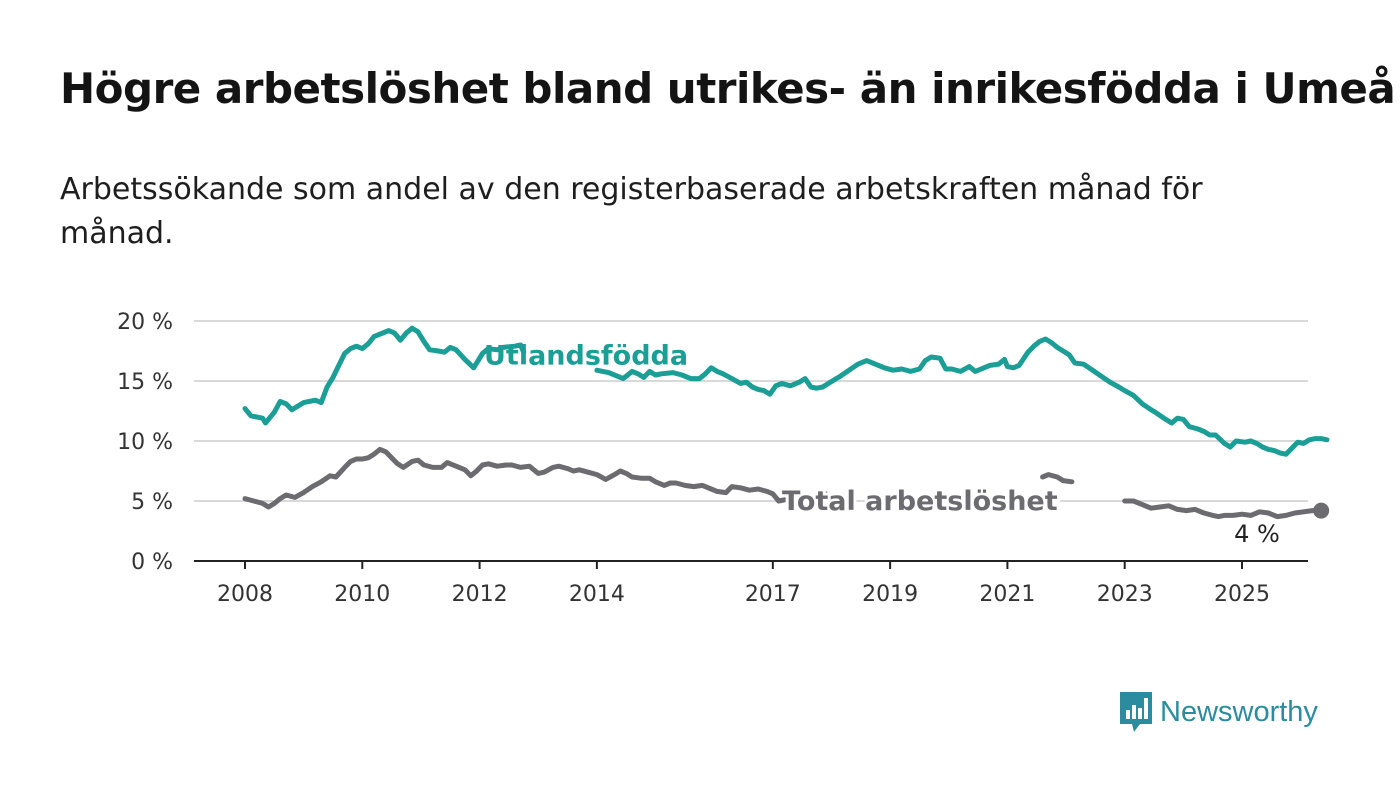 This screenshot has width=1400, height=794. Describe the element at coordinates (586, 356) in the screenshot. I see `series-label-utlandsfodda: Utlandsfödda` at that location.